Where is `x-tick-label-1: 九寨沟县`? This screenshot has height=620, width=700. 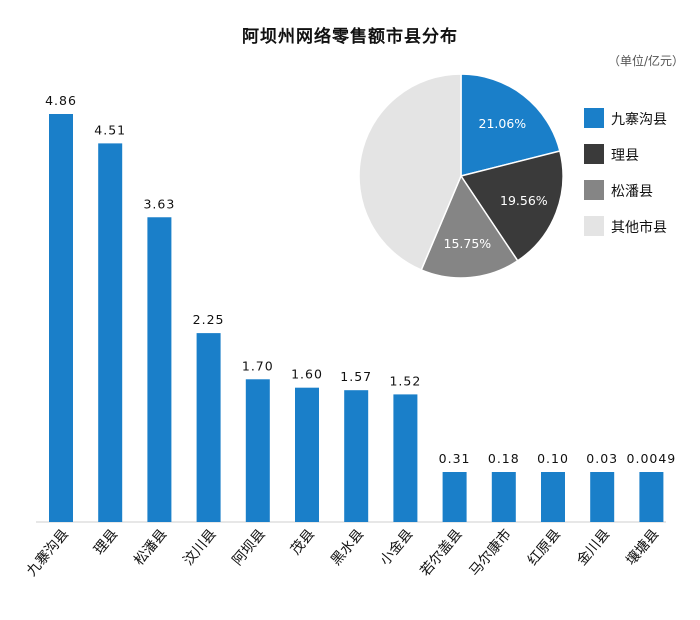 x-tick-label-1: 九寨沟县 is located at coordinates (47, 553).